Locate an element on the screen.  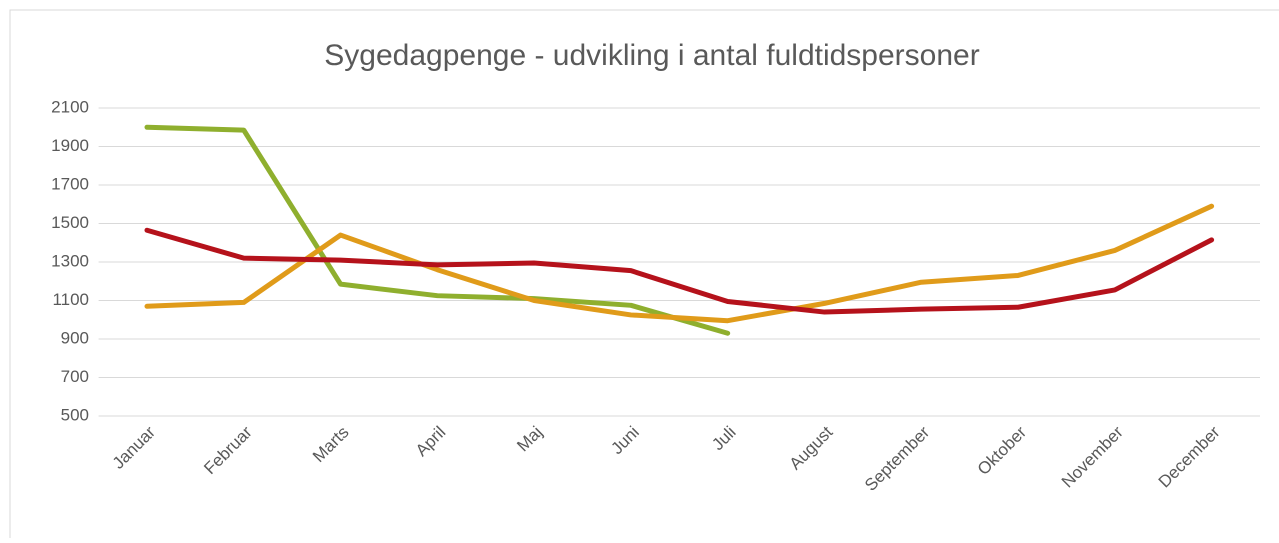
y-tick-label: 1300 is located at coordinates (70, 260).